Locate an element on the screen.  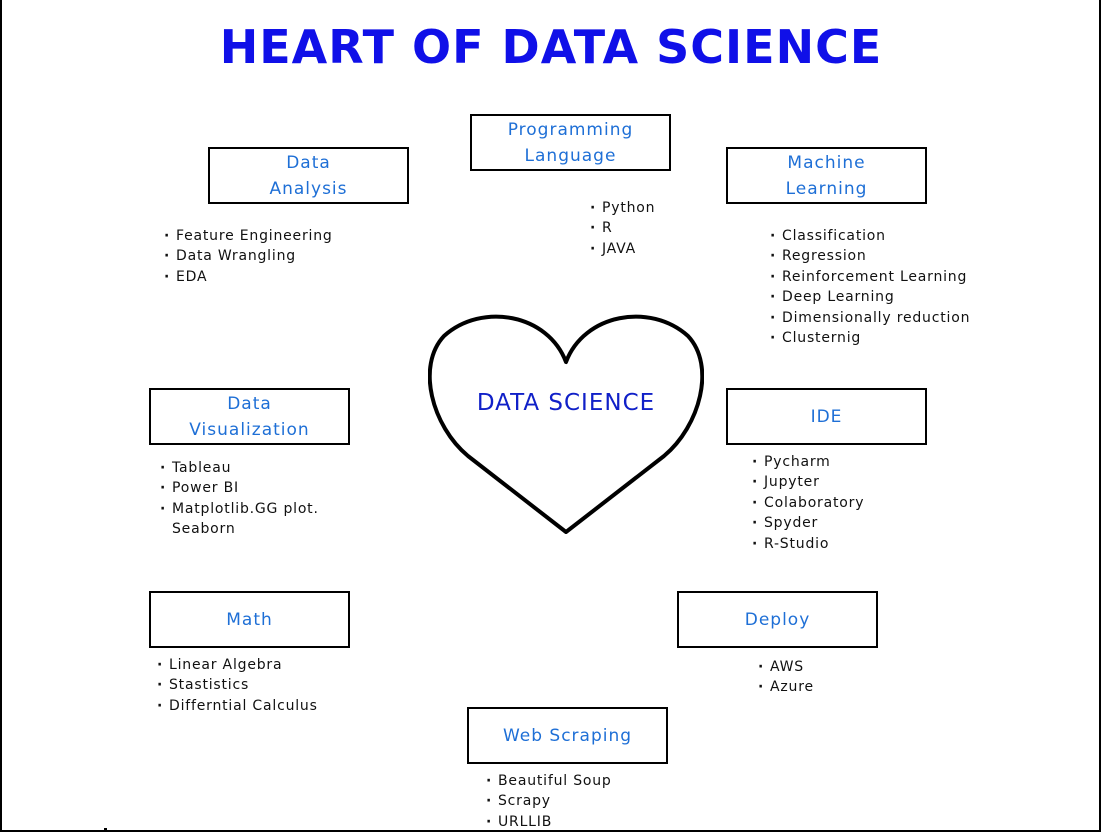
list-item: Beautiful Soup is located at coordinates (549, 781).